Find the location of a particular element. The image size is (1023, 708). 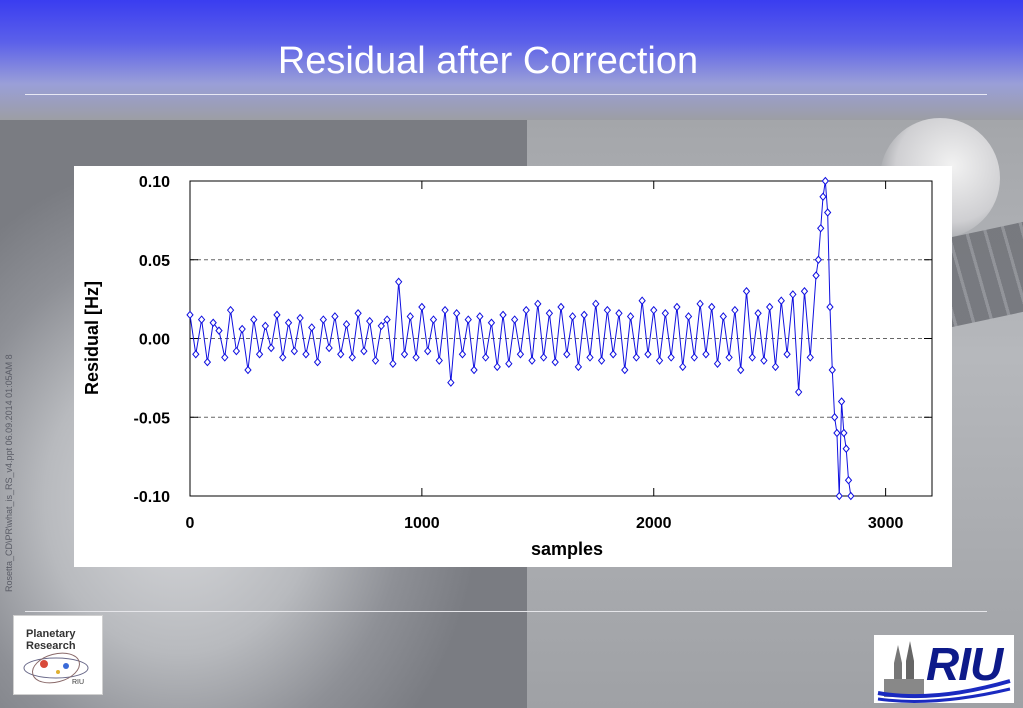

planetary-research-logo-small: RIU is located at coordinates (78, 682).